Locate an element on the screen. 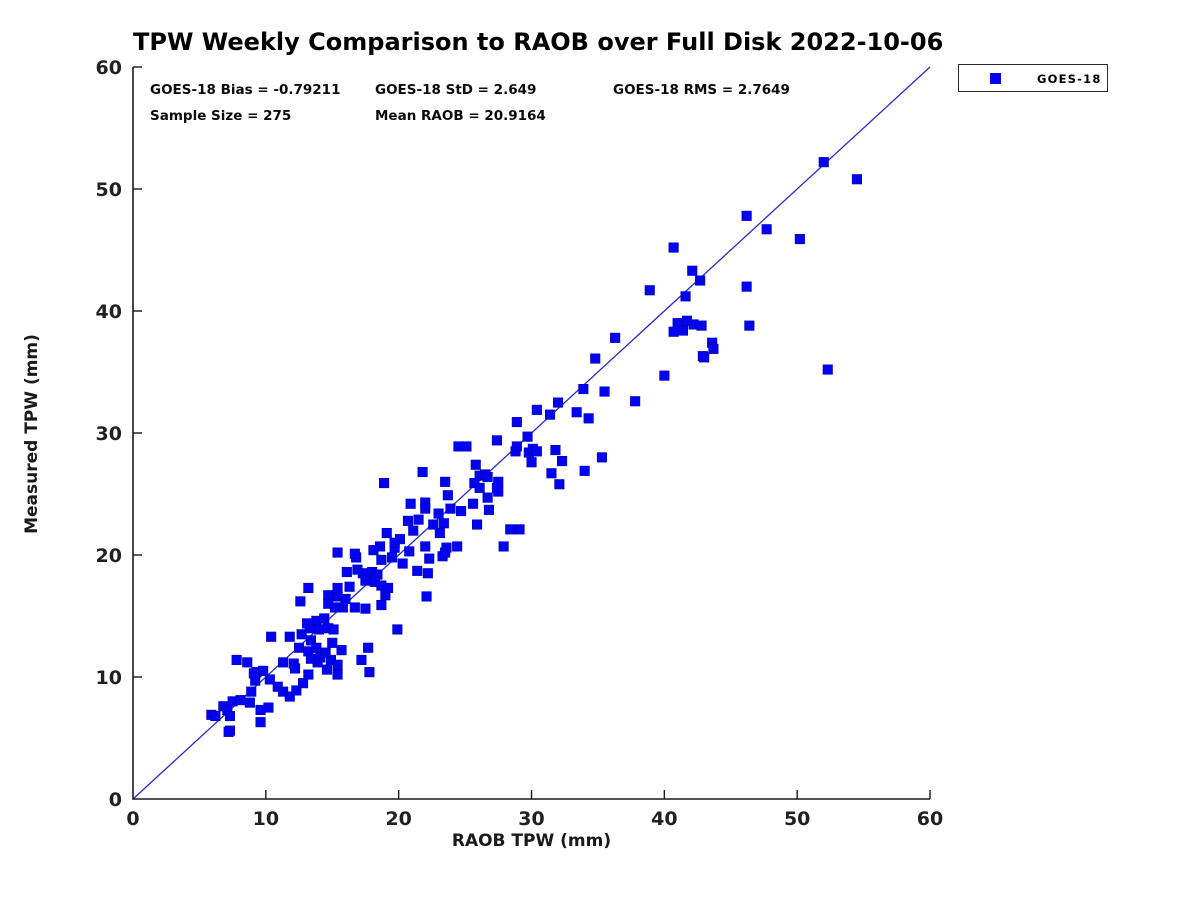  legend: GOES-18 is located at coordinates (1033, 78).